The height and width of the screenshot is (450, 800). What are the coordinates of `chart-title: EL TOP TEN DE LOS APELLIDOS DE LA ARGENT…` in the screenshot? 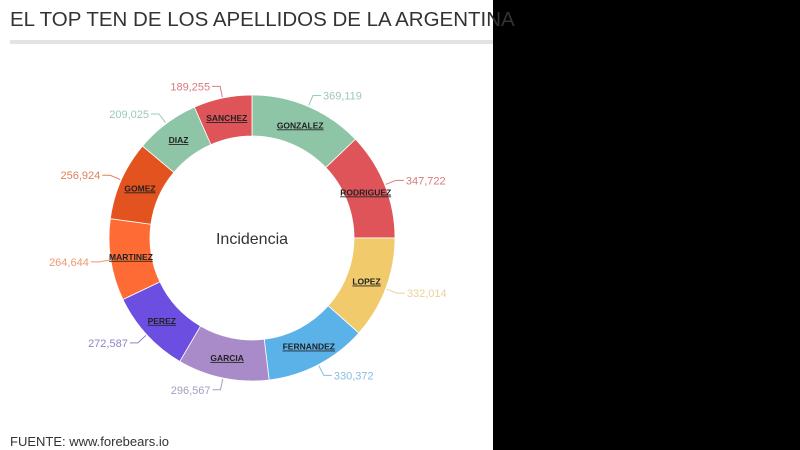 It's located at (262, 19).